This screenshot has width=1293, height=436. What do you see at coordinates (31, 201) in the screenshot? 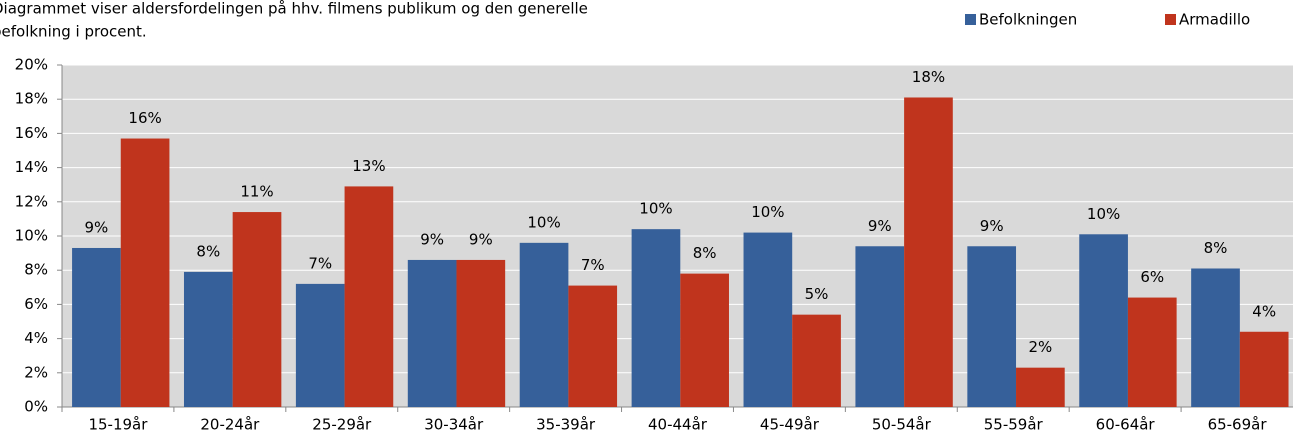
I see `y-tick-label: 12%` at bounding box center [31, 201].